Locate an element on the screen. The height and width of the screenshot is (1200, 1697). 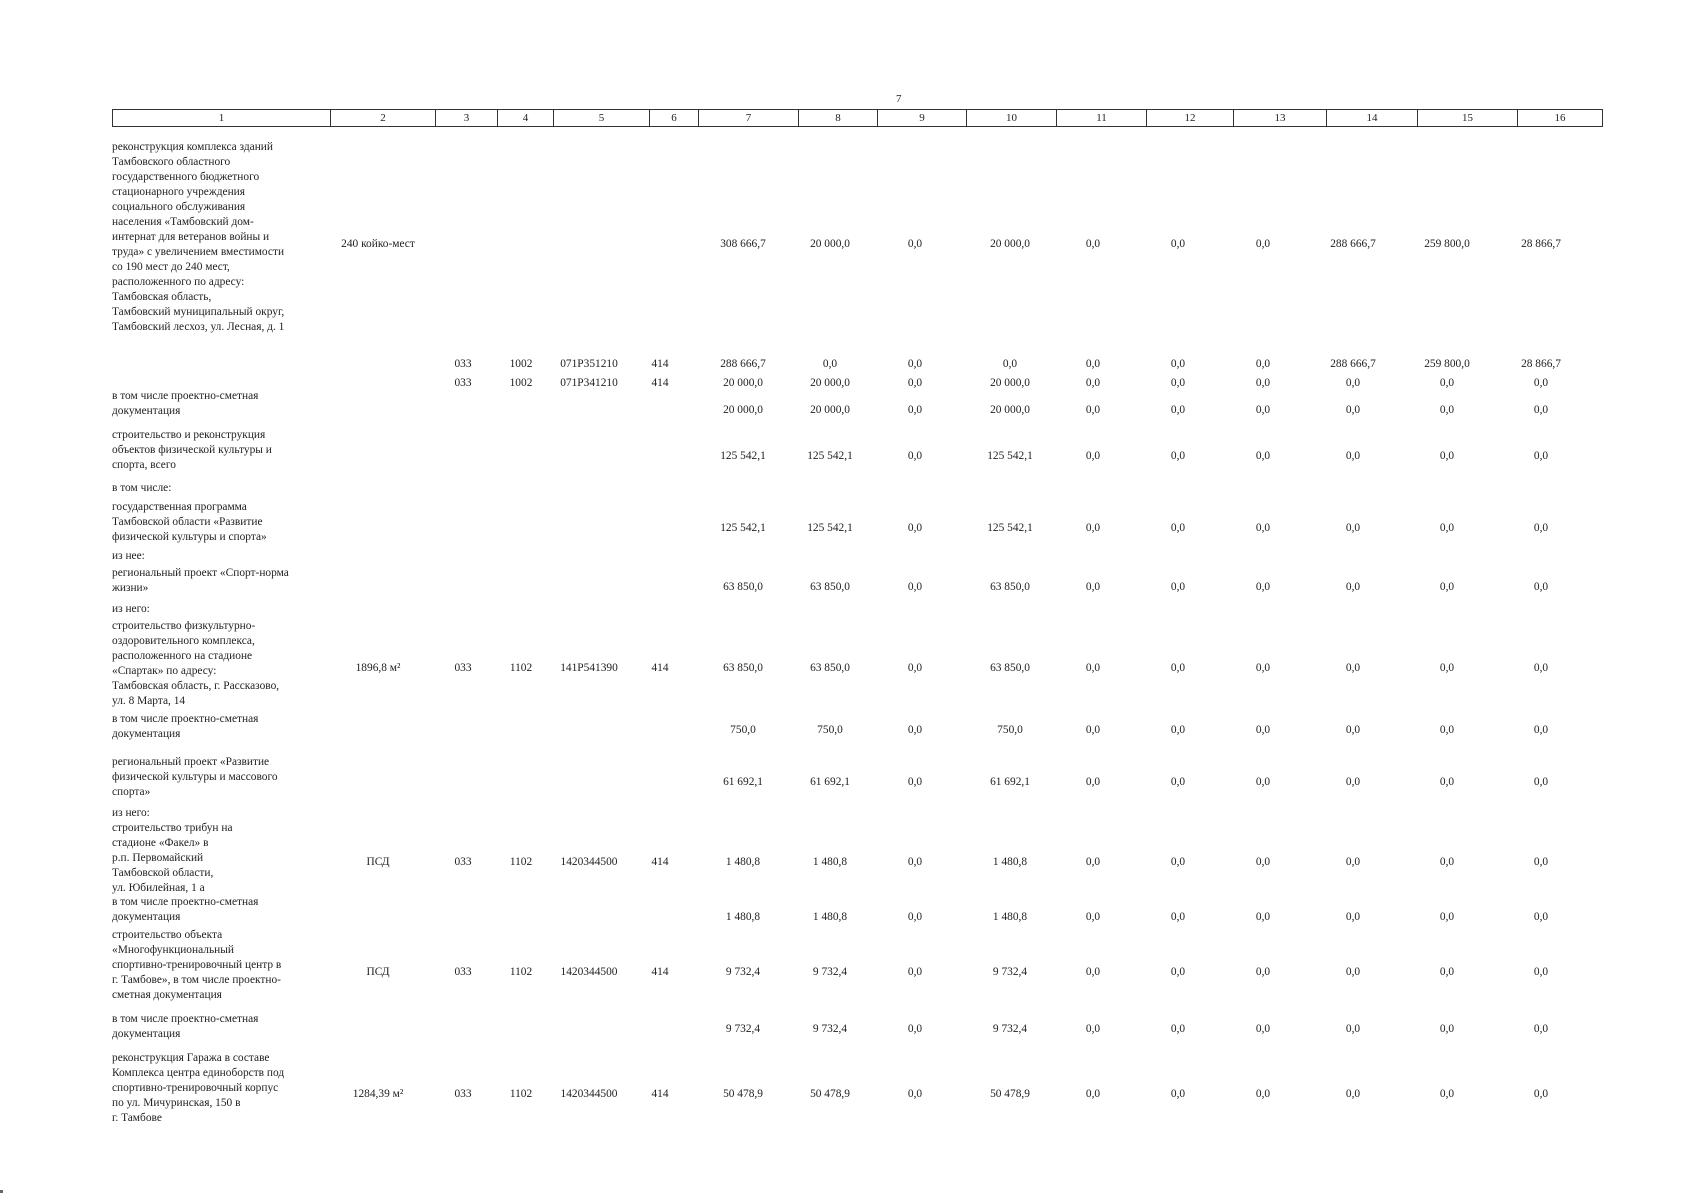
row-label-line: документация is located at coordinates (146, 411).